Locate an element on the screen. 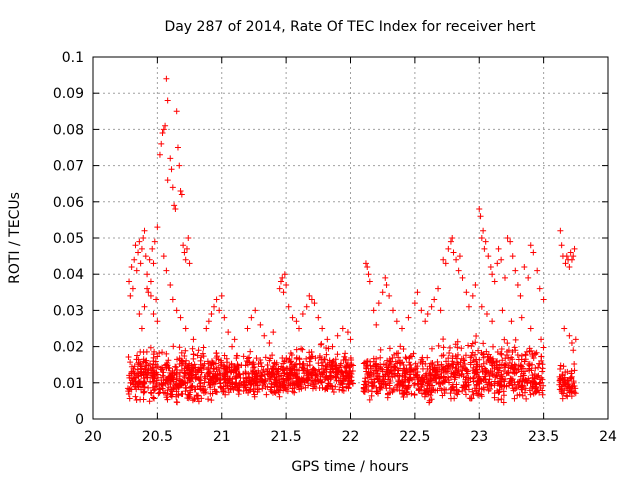 The height and width of the screenshot is (480, 640). y-tick-label: 0.1 is located at coordinates (73, 58).